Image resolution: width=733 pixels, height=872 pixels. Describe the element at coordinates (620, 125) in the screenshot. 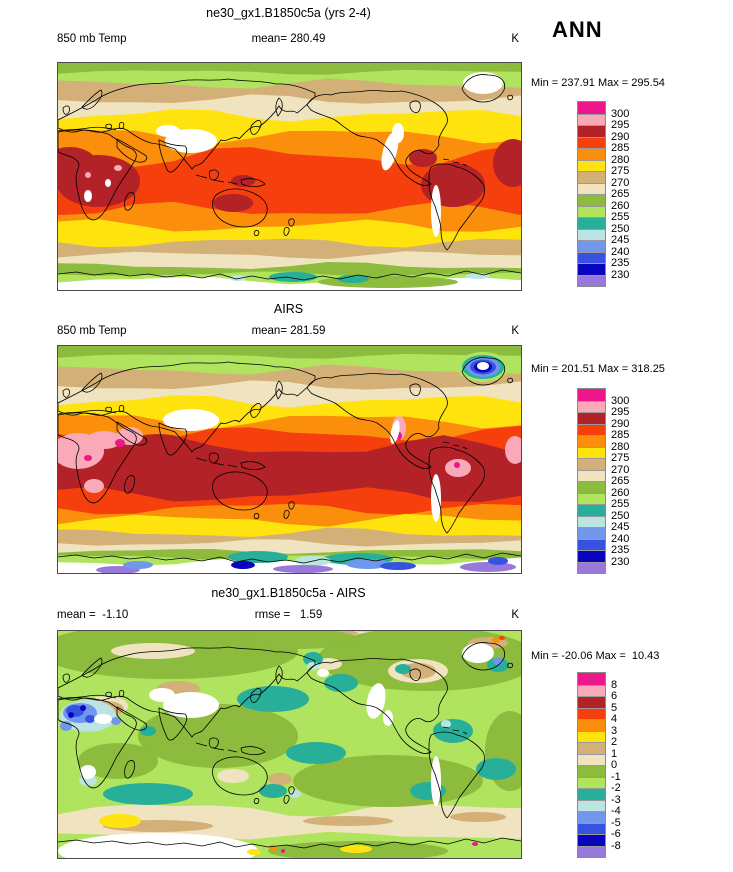

I see `colorbar-tick-label: 295` at that location.